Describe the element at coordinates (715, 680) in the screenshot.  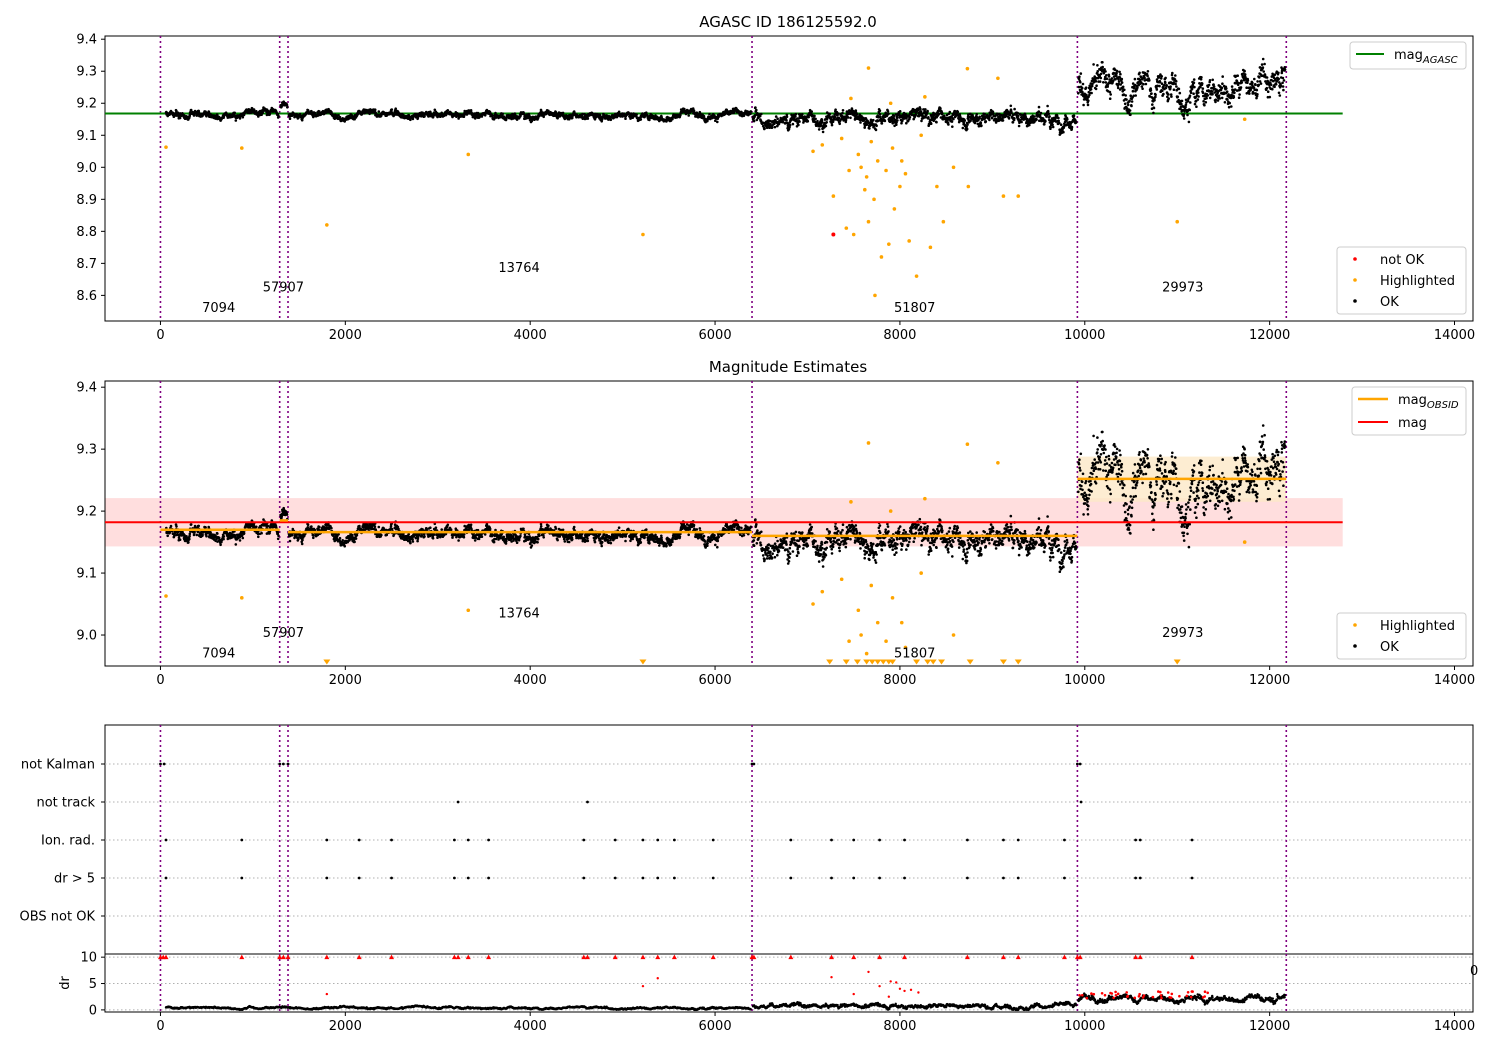
I see `magnitude-xtick-label: 6000` at that location.